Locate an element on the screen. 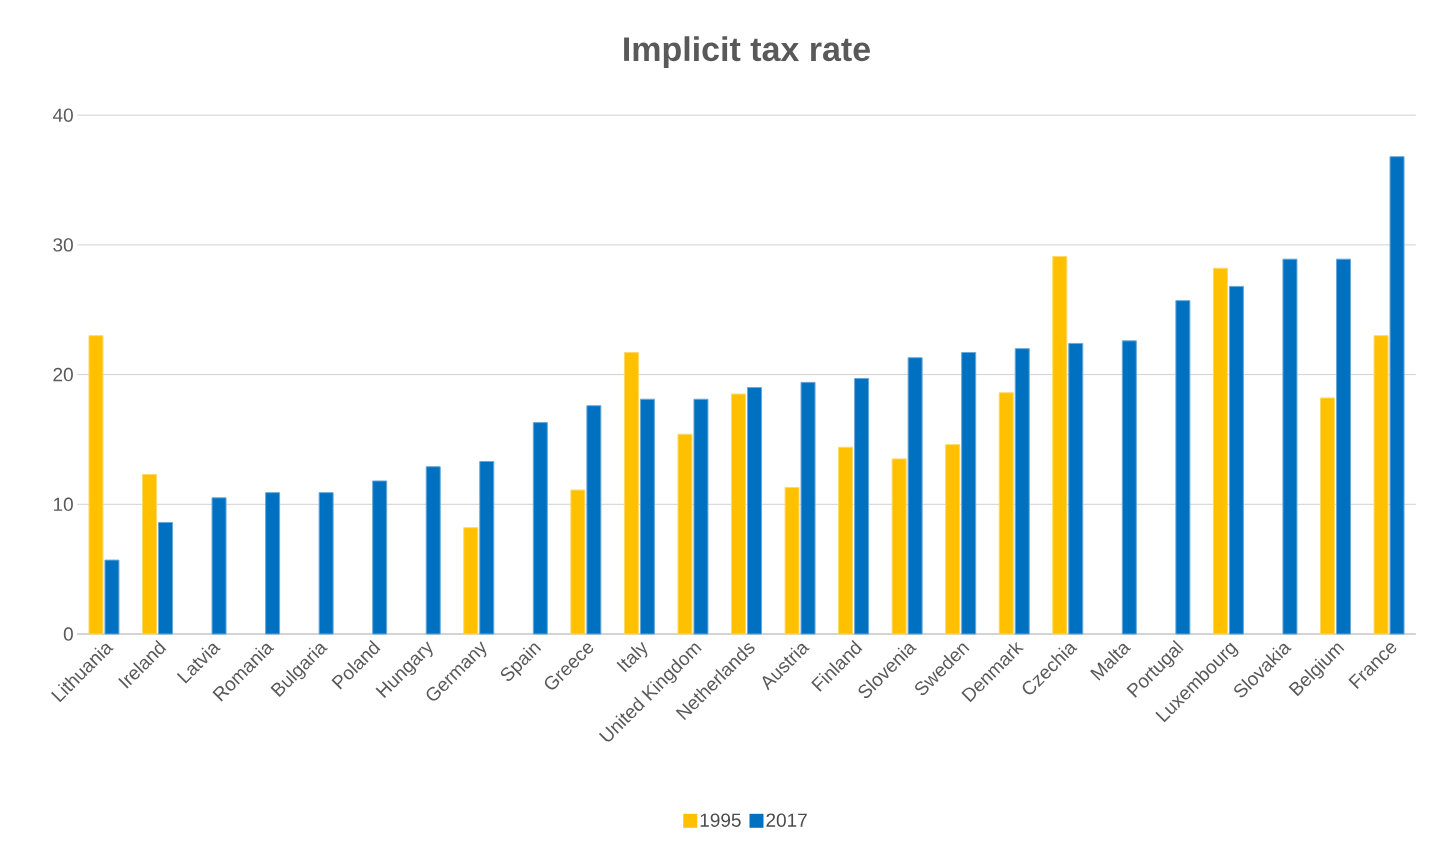 The width and height of the screenshot is (1432, 856). legend-label: 1995 is located at coordinates (720, 820).